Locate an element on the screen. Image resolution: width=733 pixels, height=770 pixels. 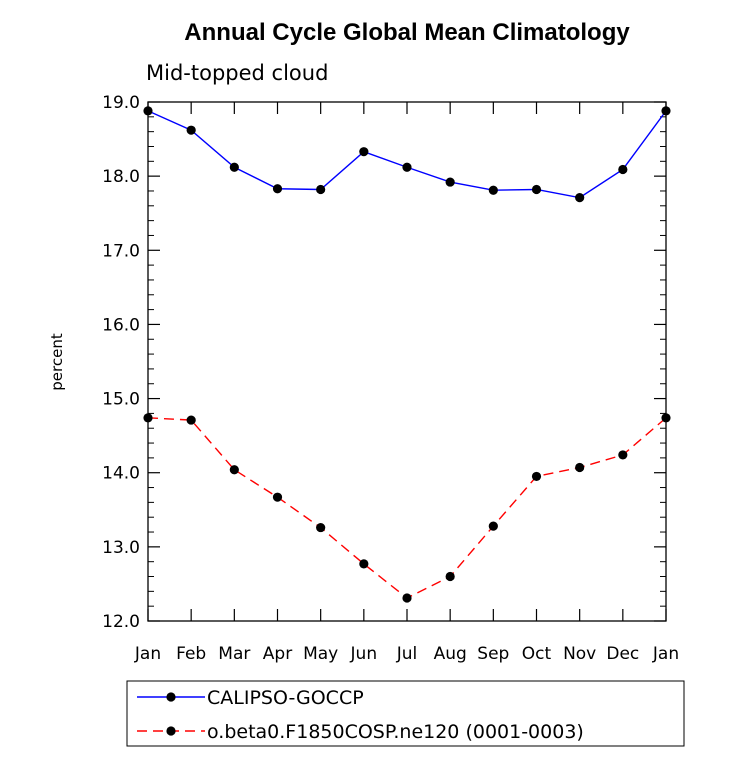
x-tick-label: Jun is located at coordinates (364, 654).